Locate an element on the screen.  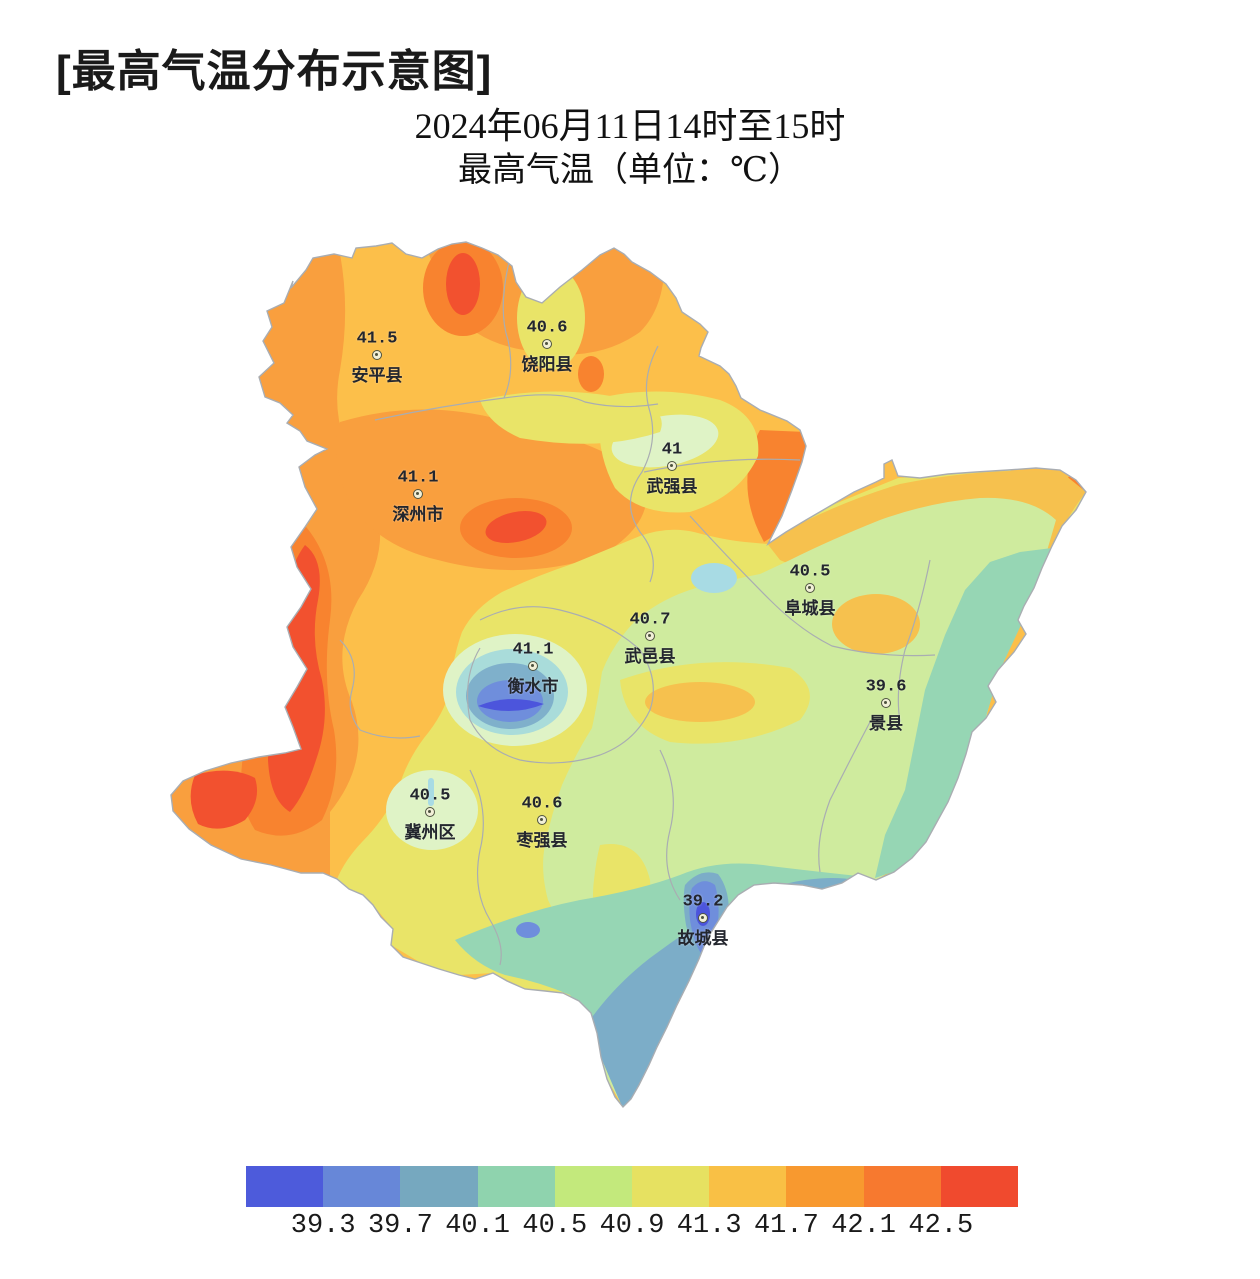
legend-tick-label: 40.1 is located at coordinates (477, 1226).